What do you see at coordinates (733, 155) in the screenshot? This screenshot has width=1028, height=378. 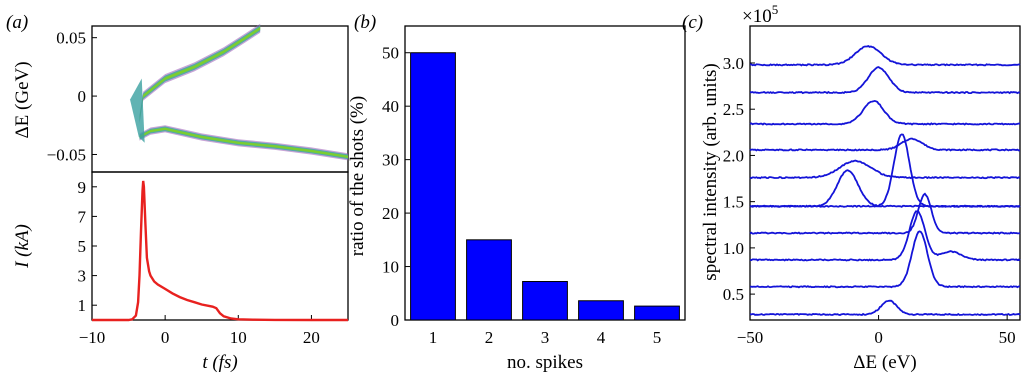 I see `ytick-label: 2.0` at bounding box center [733, 155].